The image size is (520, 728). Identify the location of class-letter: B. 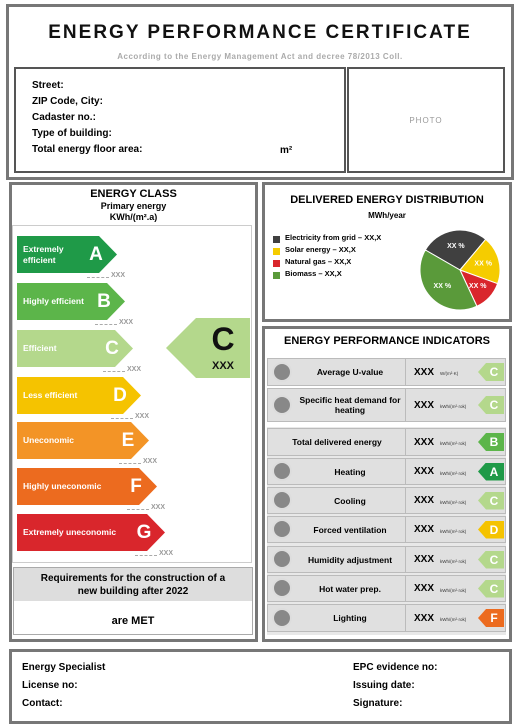
(104, 301).